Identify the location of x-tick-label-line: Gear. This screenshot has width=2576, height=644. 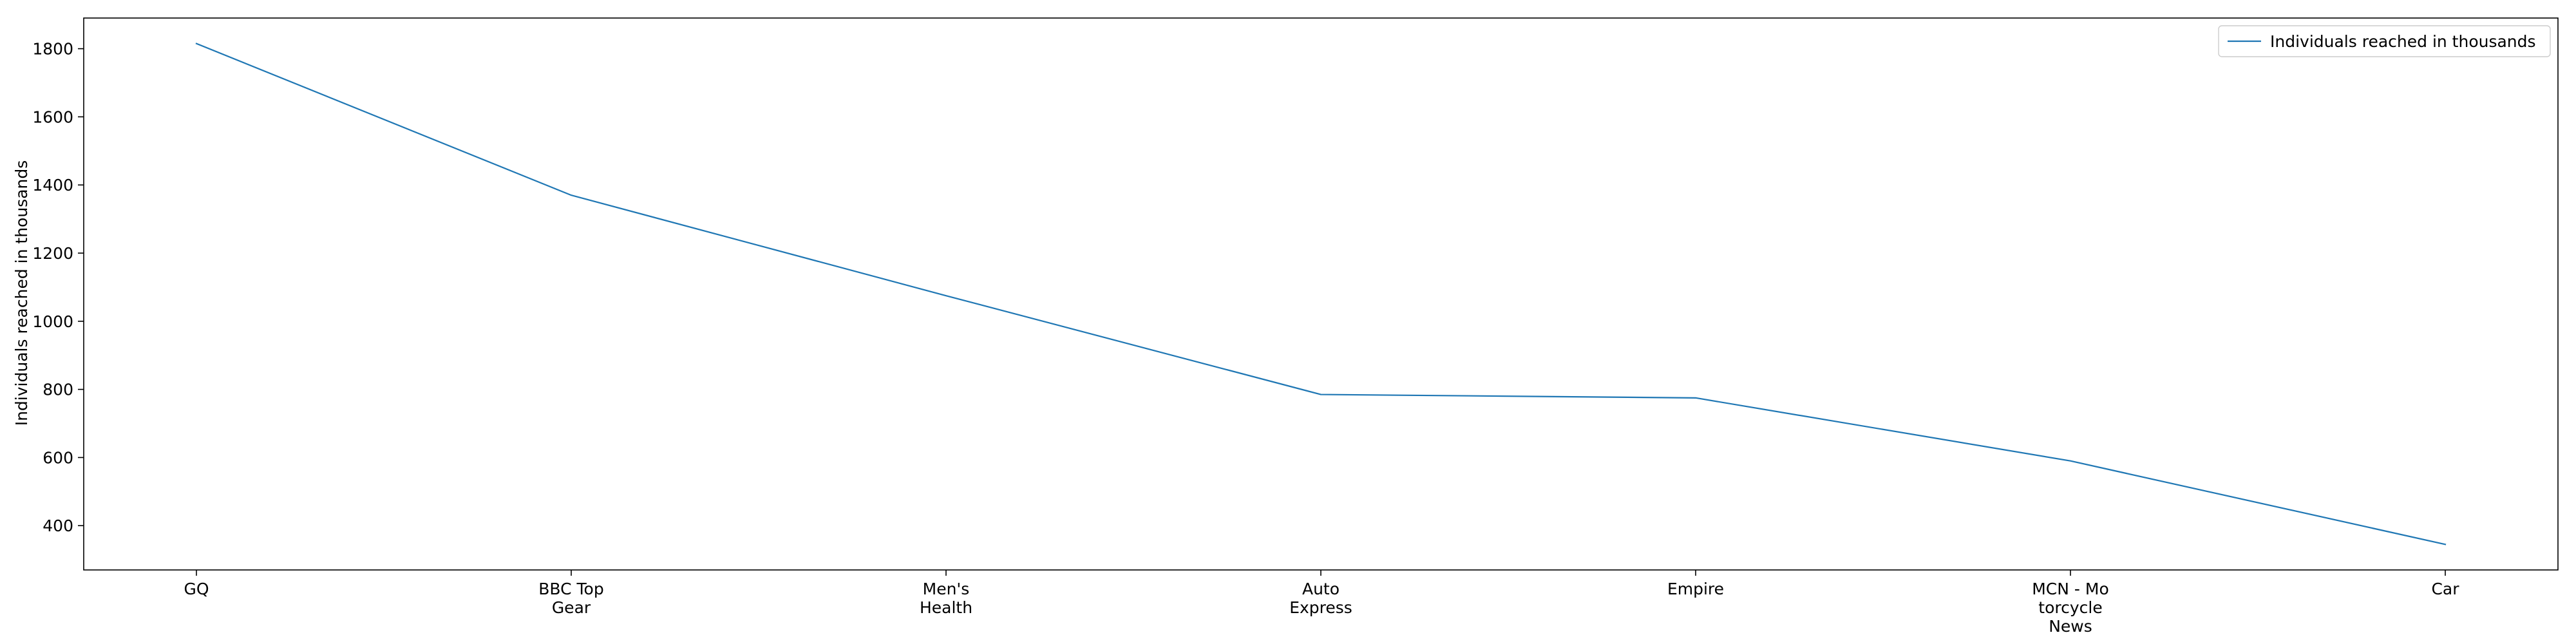
(571, 607).